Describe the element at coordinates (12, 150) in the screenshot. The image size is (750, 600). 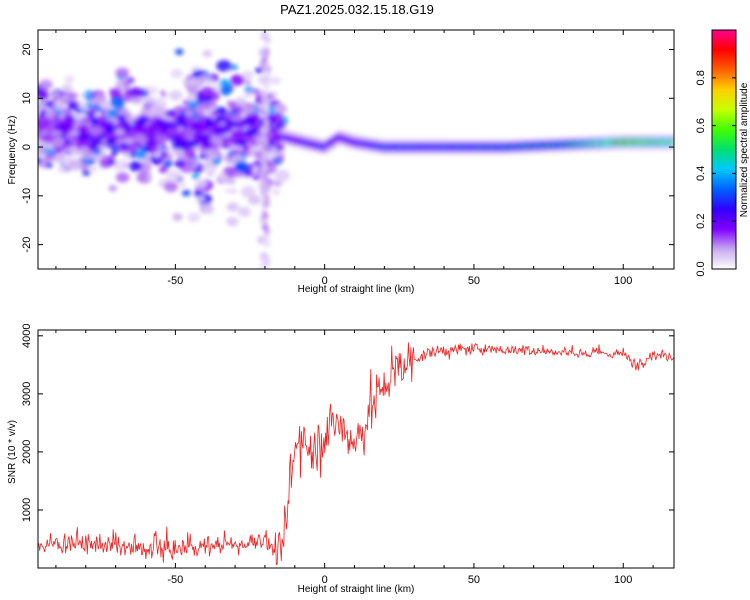
I see `spectrogram-y-axis-title: Frequency (Hz)` at that location.